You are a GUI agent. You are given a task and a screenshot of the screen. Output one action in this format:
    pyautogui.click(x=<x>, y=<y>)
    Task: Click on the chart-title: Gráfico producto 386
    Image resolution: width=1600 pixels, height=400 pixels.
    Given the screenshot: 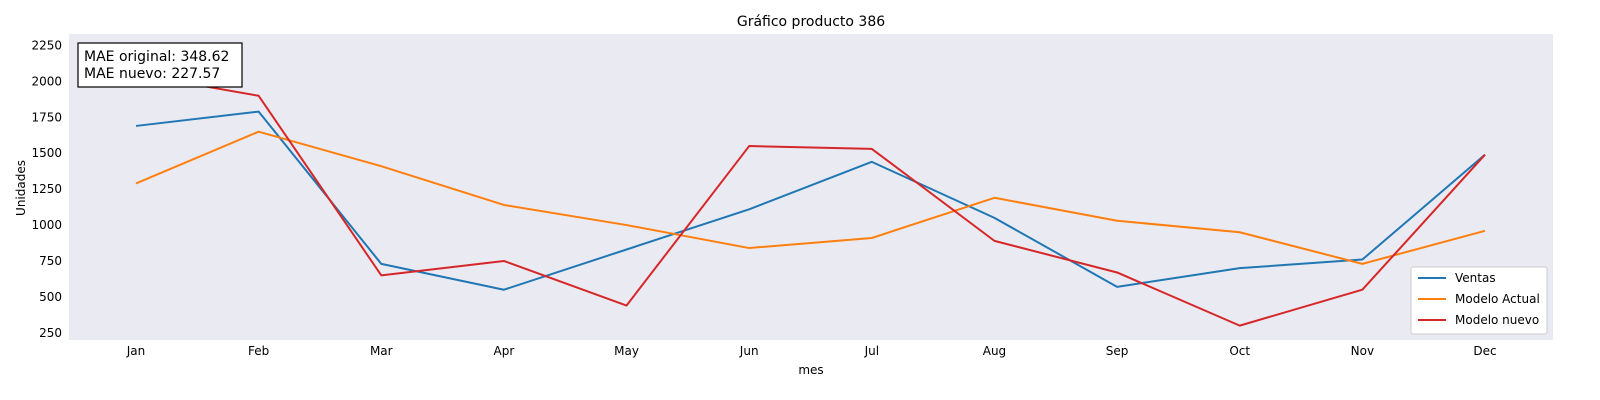 What is the action you would take?
    pyautogui.click(x=811, y=22)
    